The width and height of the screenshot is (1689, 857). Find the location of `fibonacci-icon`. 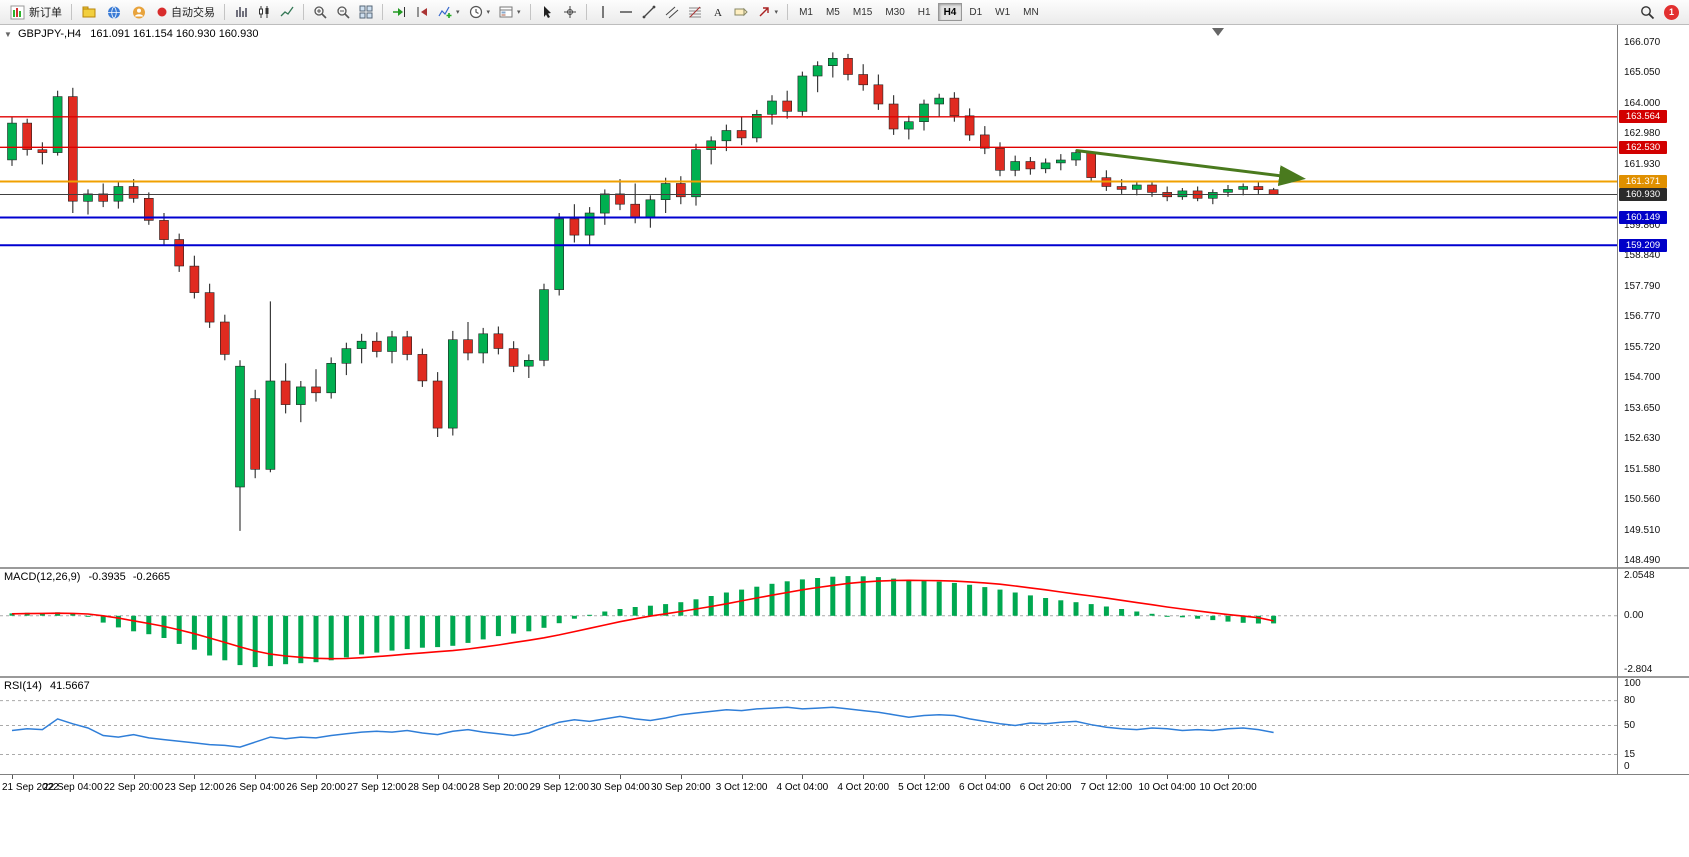

fibonacci-icon is located at coordinates (695, 12).